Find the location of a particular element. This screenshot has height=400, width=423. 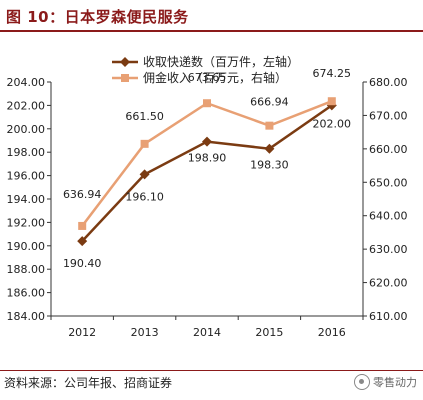

watermark: 零售动力 is located at coordinates (385, 382).